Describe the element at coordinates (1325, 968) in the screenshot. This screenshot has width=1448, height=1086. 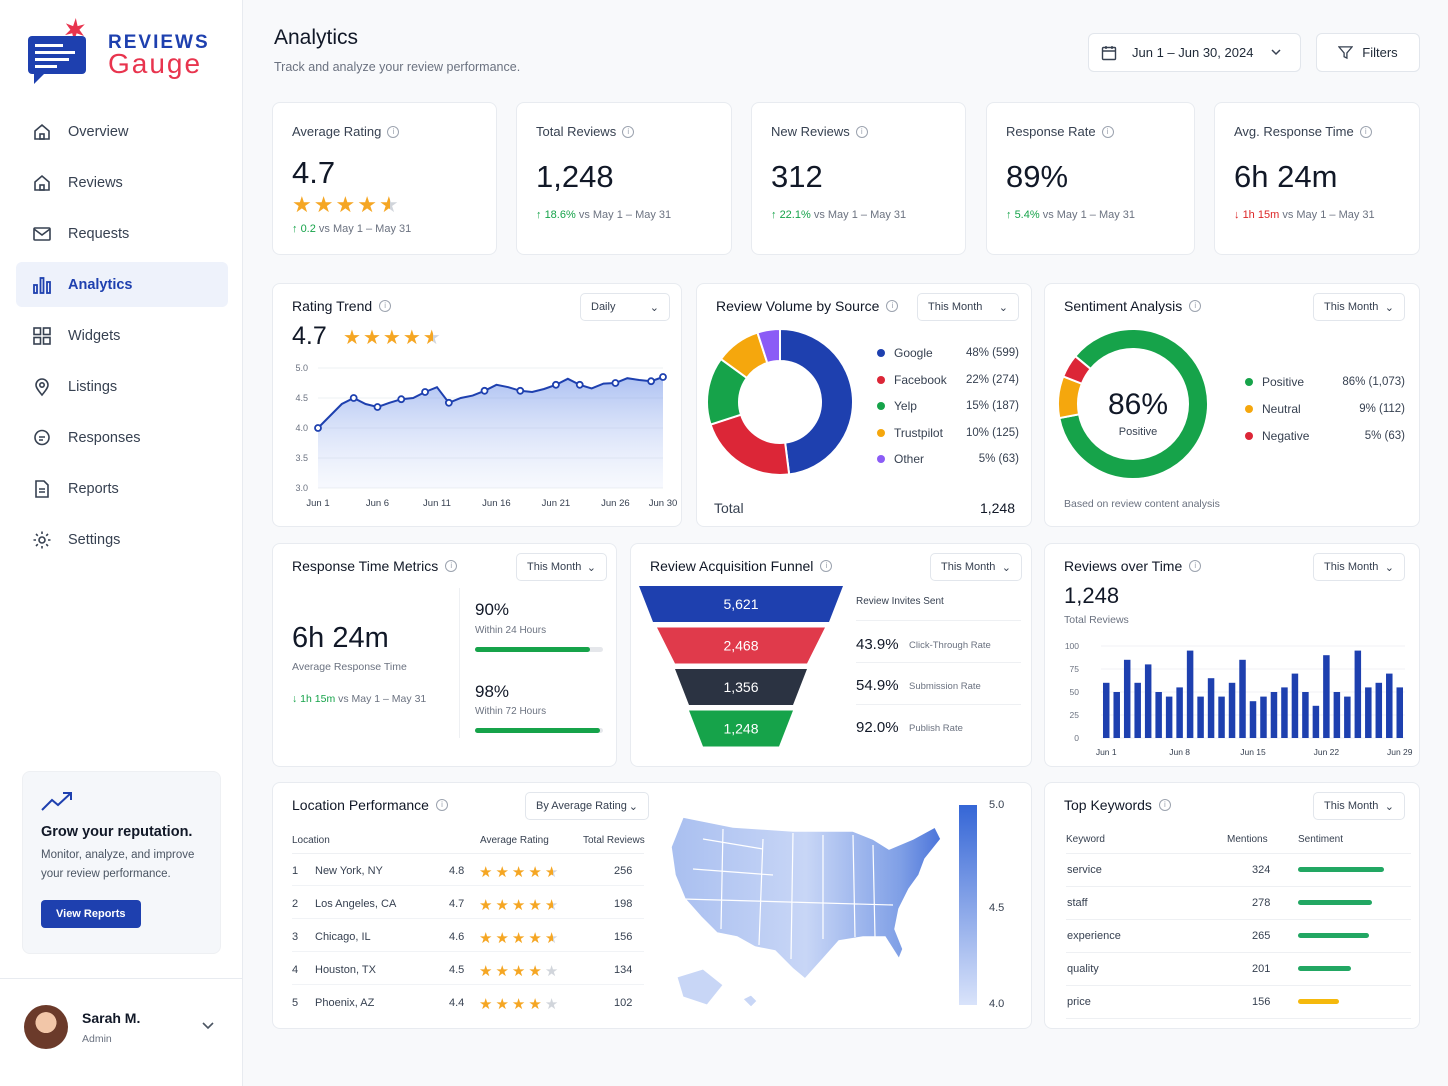
I see `sentiment-bar` at that location.